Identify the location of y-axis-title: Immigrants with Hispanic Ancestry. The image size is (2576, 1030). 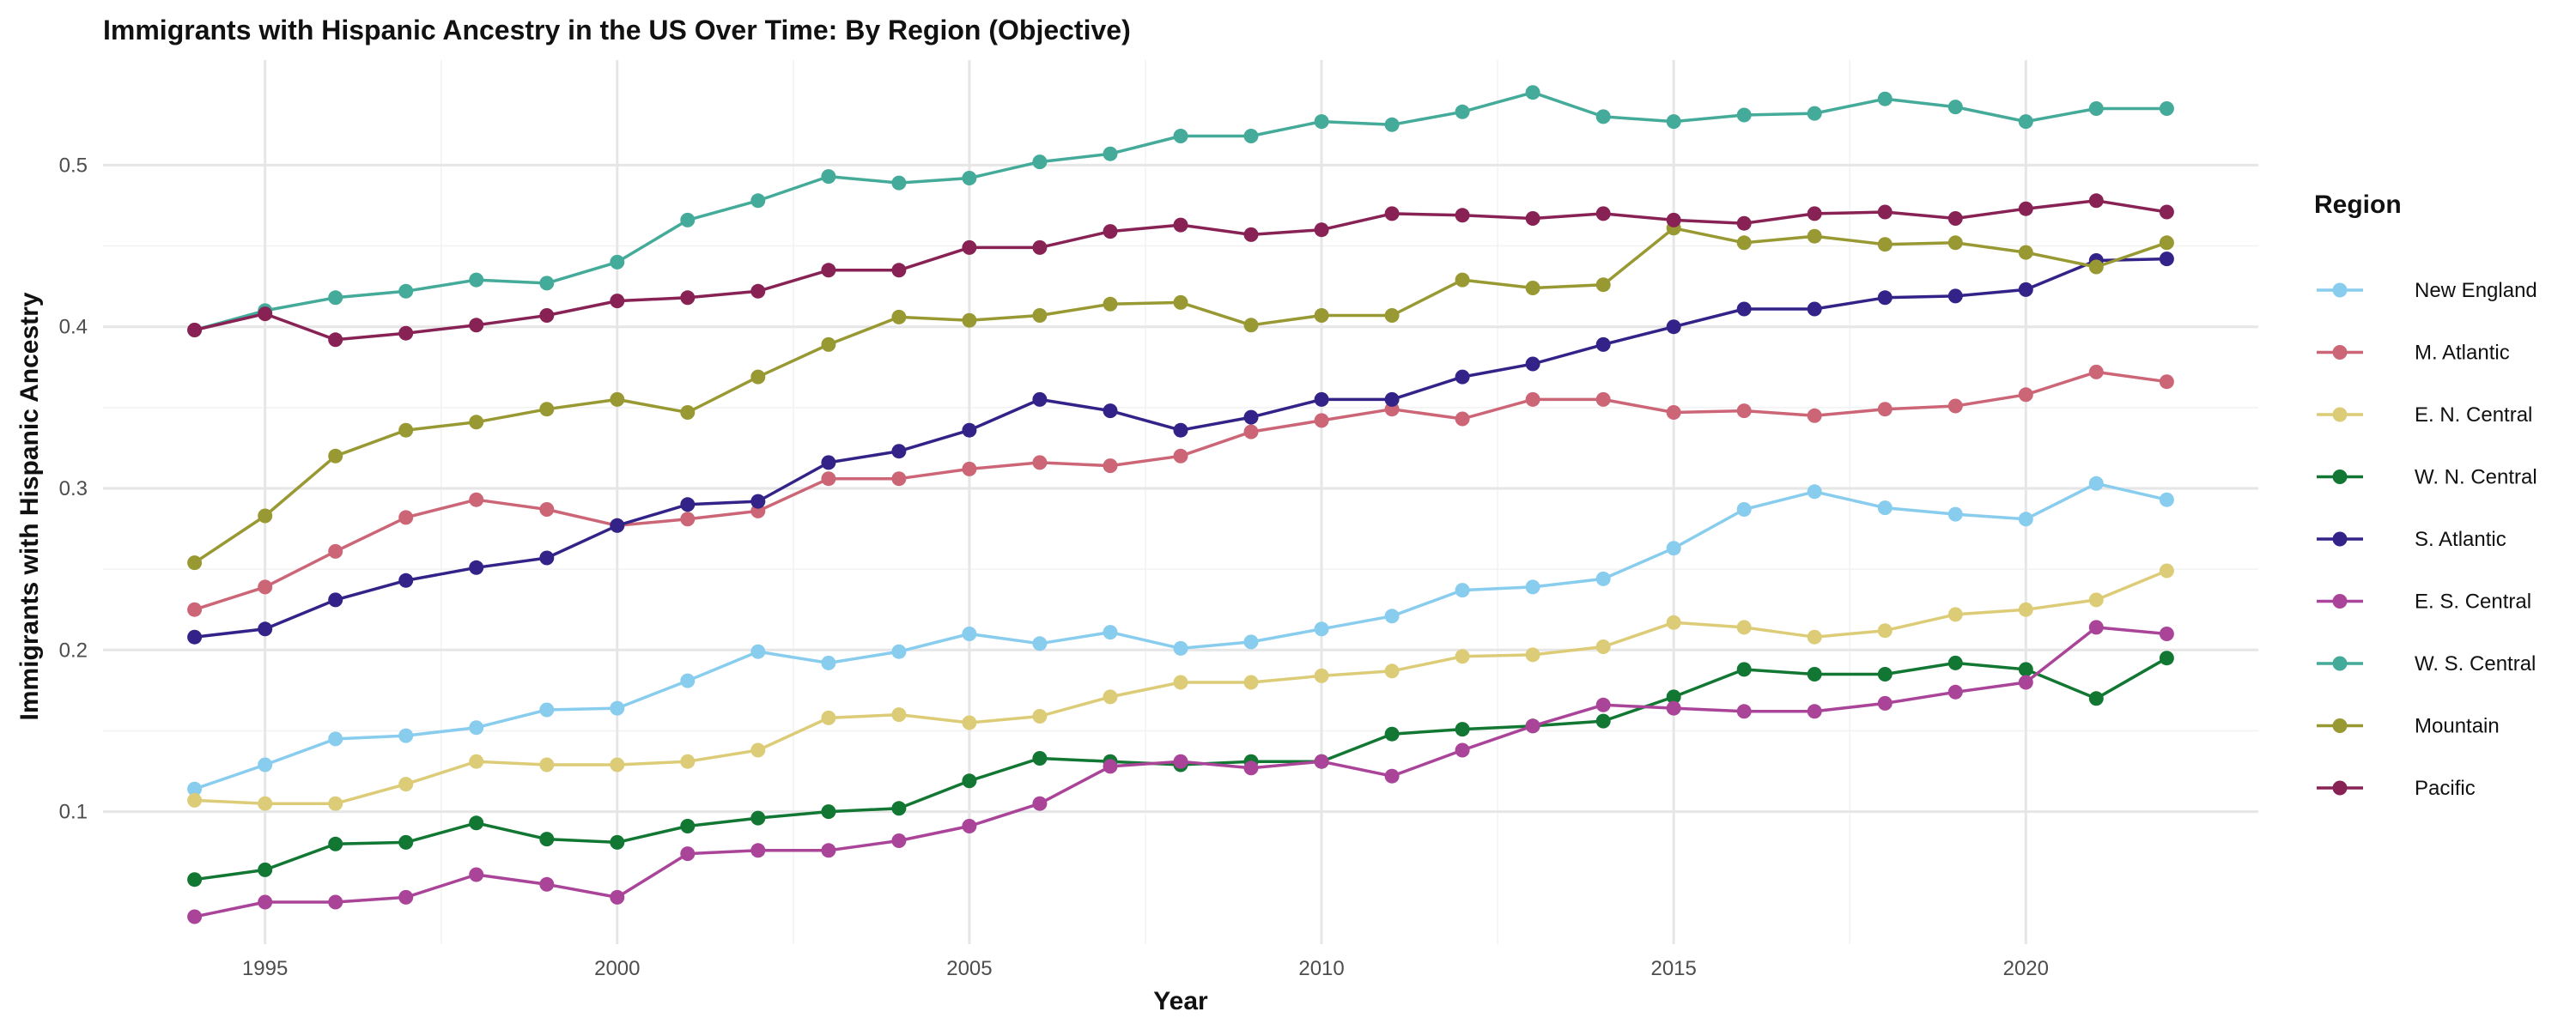
(29, 506).